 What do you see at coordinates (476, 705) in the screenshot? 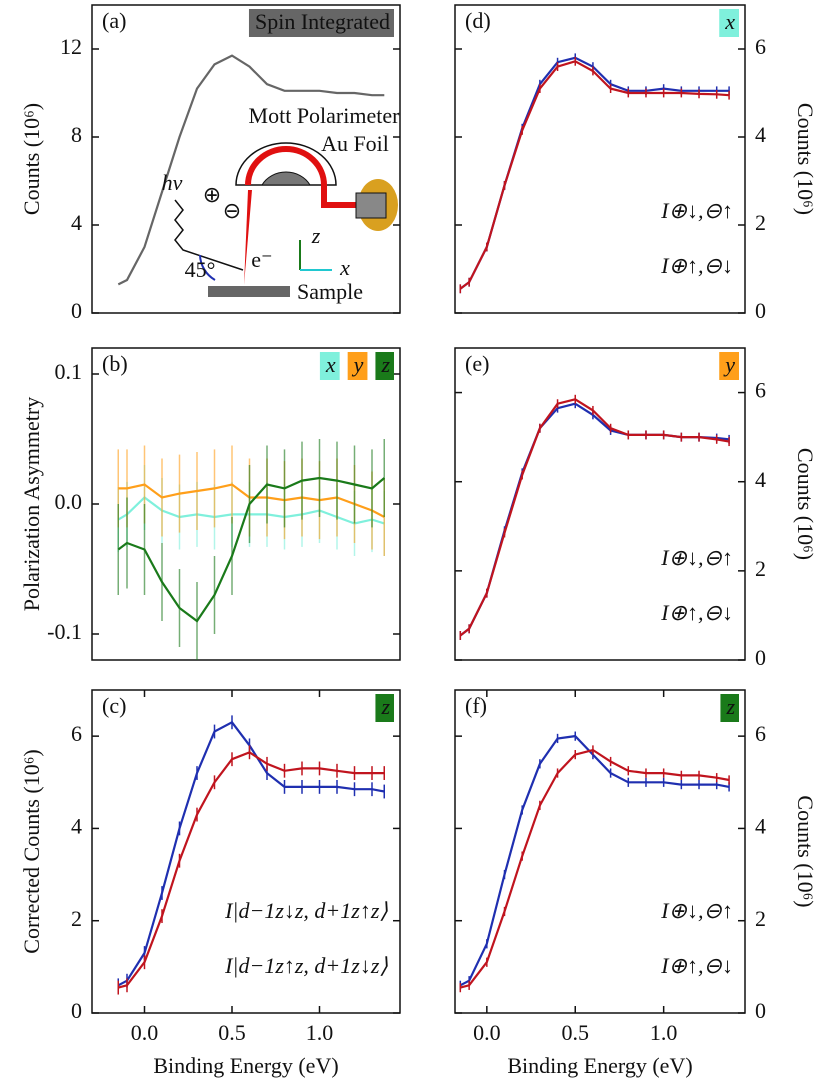
I see `panel-label: (f)` at bounding box center [476, 705].